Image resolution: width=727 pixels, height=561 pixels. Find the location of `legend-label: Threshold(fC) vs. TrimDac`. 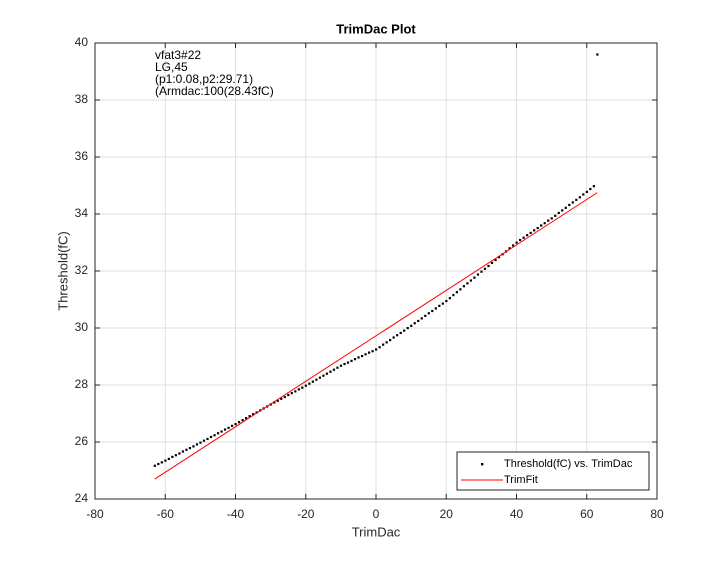

legend-label: Threshold(fC) vs. TrimDac is located at coordinates (568, 464).